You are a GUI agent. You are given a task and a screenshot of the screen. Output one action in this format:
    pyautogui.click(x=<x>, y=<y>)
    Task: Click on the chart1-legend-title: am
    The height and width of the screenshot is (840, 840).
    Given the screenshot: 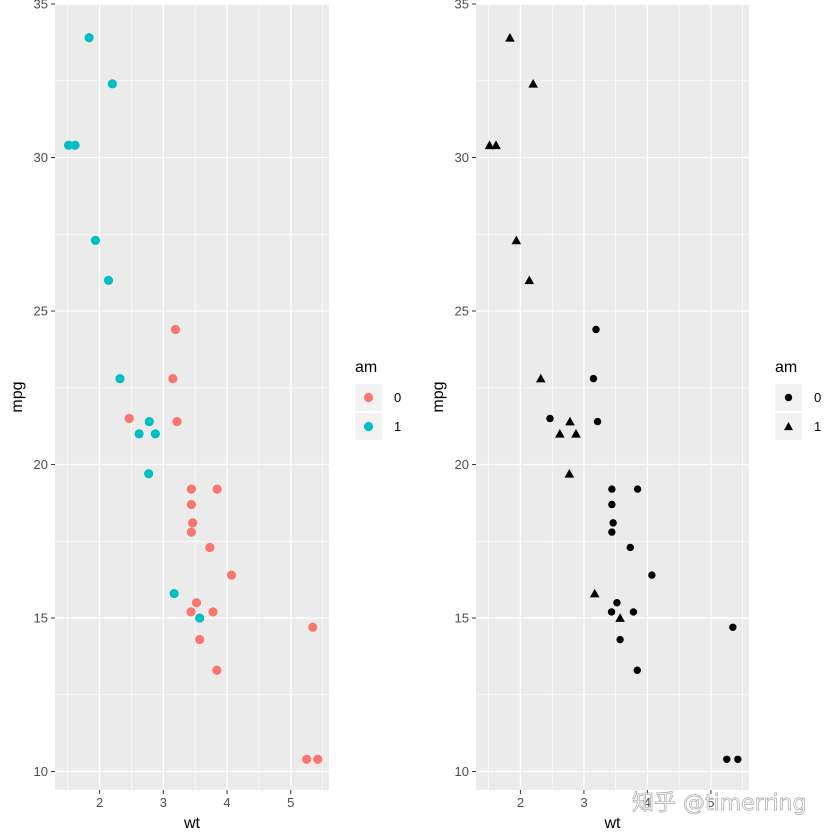 What is the action you would take?
    pyautogui.click(x=366, y=367)
    